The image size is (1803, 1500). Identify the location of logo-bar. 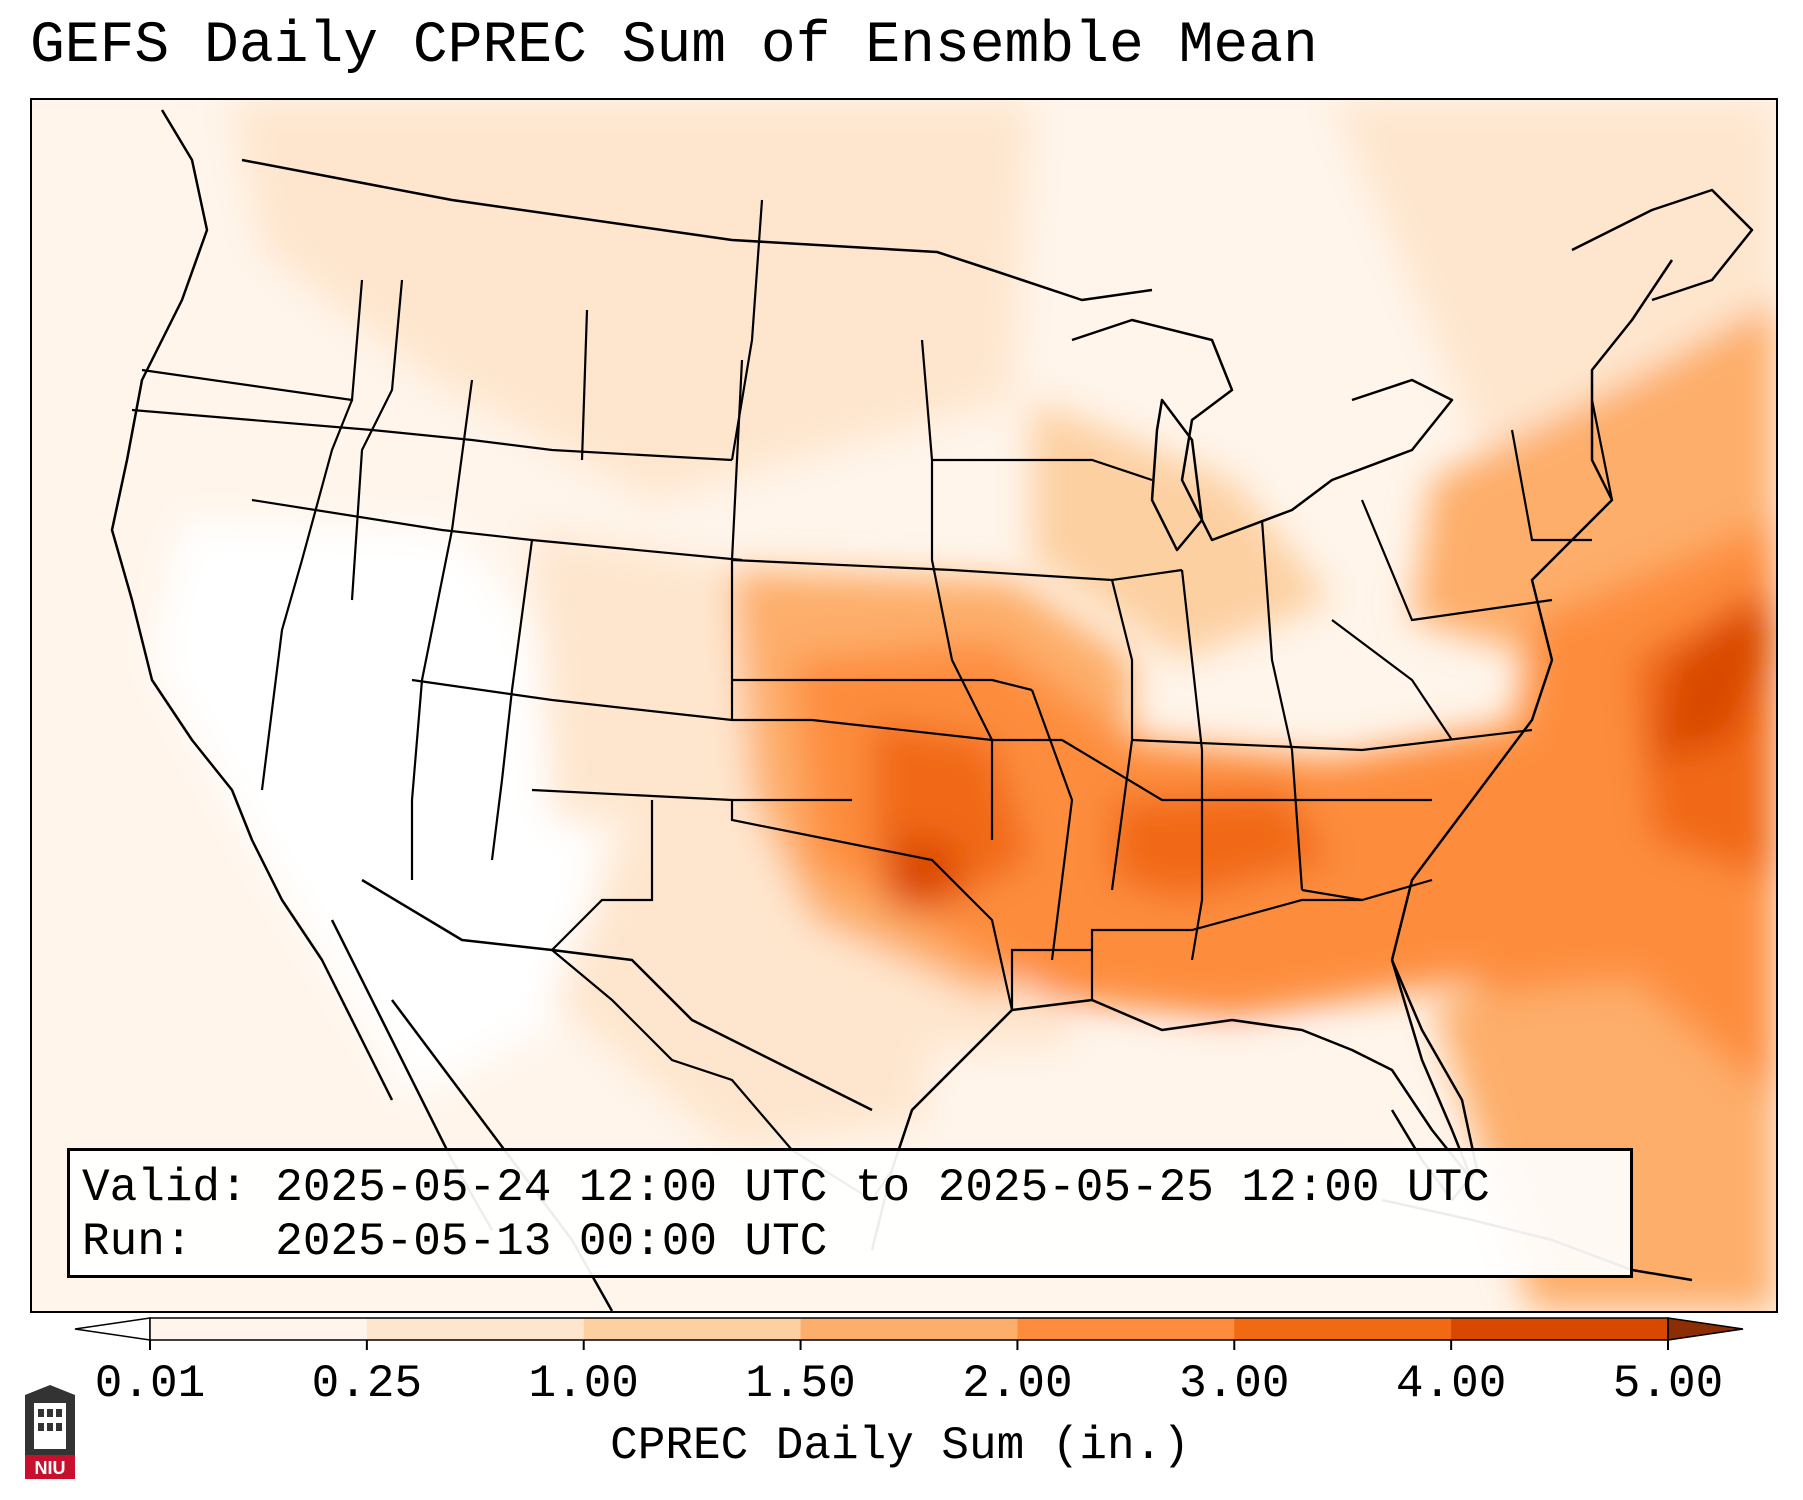
(50, 1467).